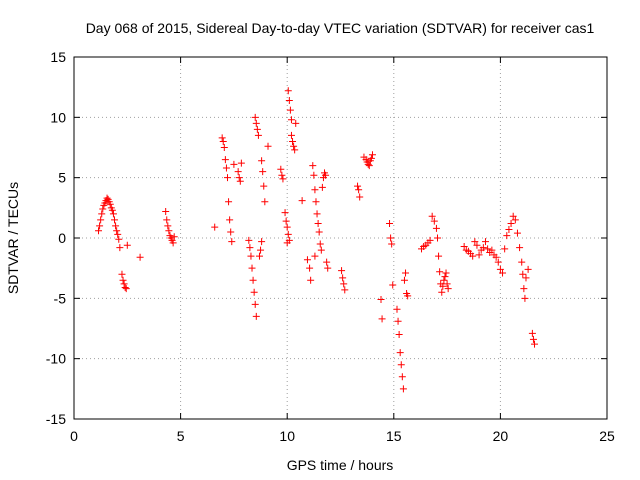 This screenshot has width=640, height=480. What do you see at coordinates (13, 238) in the screenshot?
I see `y-axis-label: SDTVAR / TECUs` at bounding box center [13, 238].